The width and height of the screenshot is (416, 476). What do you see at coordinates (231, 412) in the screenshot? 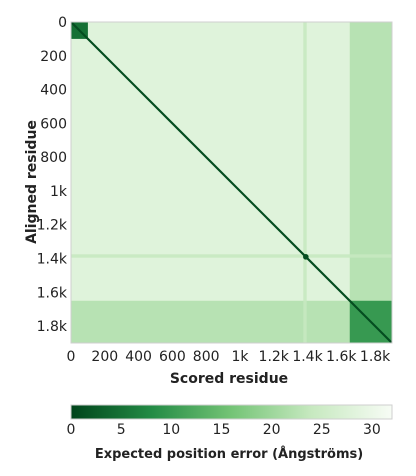
I see `colorbar` at bounding box center [231, 412].